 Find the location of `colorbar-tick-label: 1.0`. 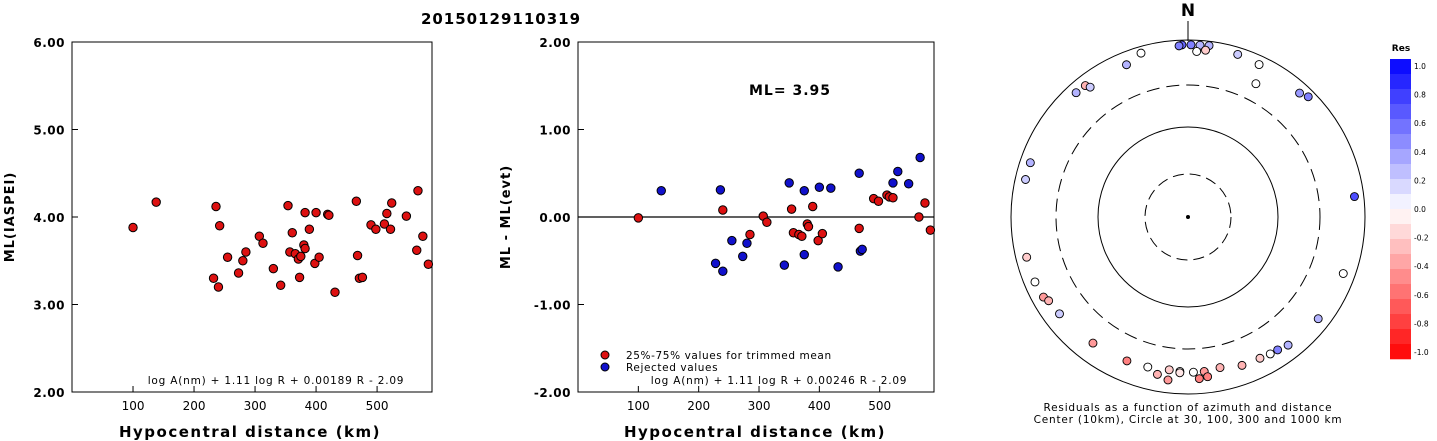

colorbar-tick-label: 1.0 is located at coordinates (1420, 66).